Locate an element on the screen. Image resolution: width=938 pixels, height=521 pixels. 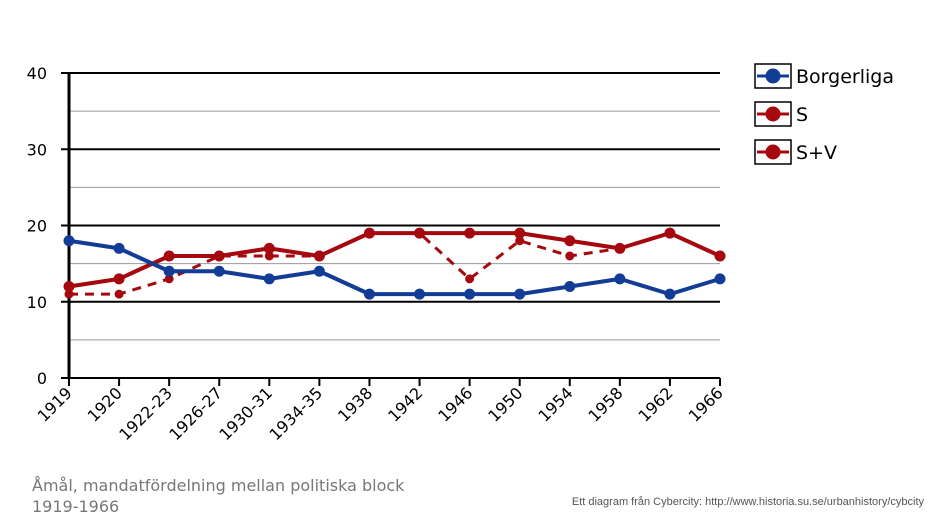
x-tick-label: 1922-23 is located at coordinates (145, 413).